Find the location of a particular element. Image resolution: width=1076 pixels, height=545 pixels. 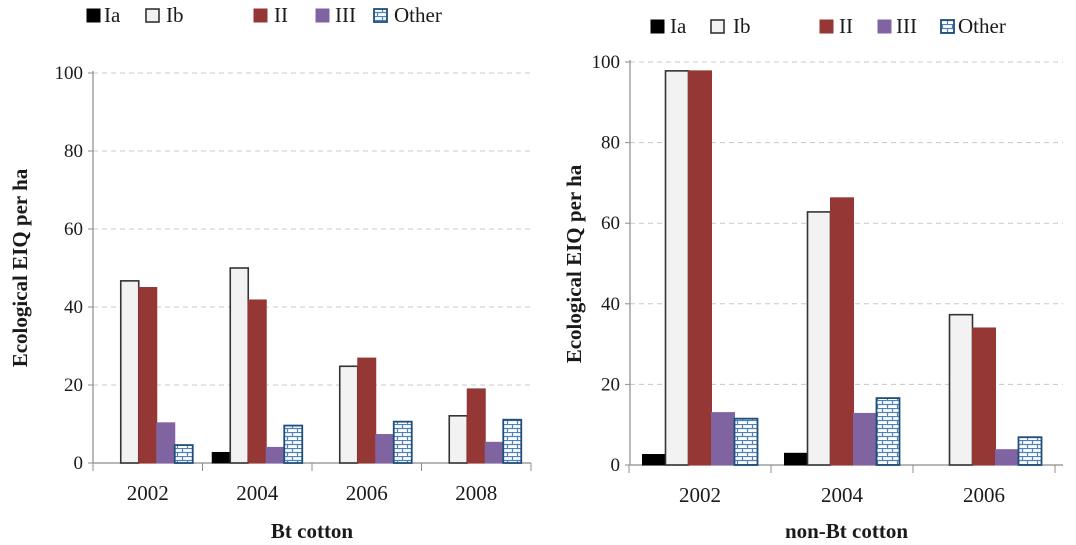

x-axis-title: Bt cotton is located at coordinates (312, 531).